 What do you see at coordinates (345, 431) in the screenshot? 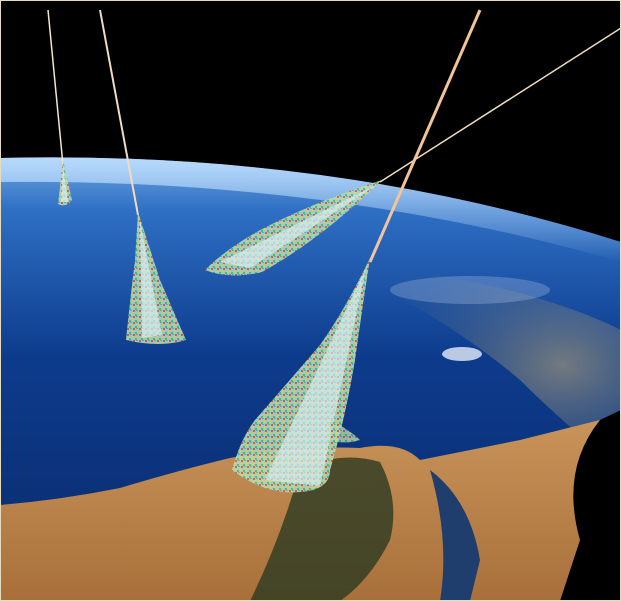
I see `shower-spray` at bounding box center [345, 431].